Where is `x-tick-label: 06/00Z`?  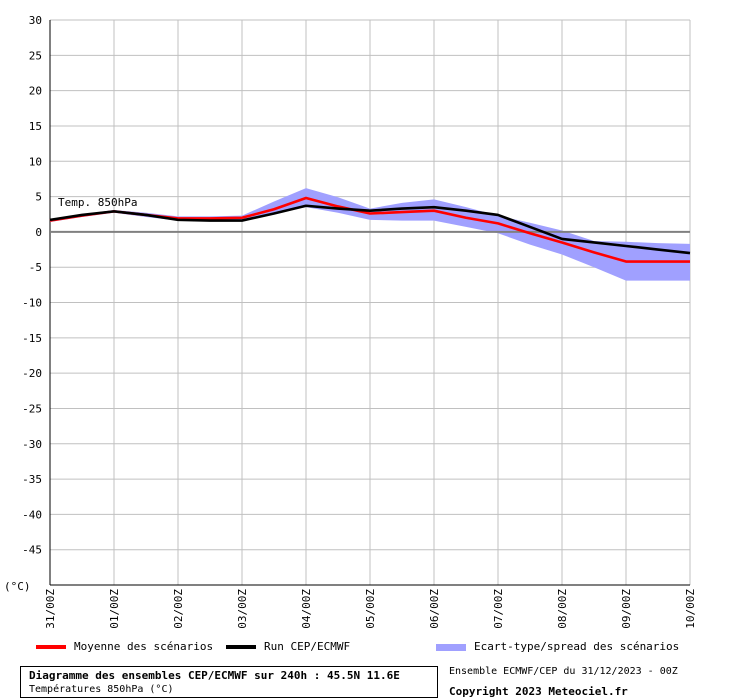
x-tick-label: 06/00Z is located at coordinates (434, 609).